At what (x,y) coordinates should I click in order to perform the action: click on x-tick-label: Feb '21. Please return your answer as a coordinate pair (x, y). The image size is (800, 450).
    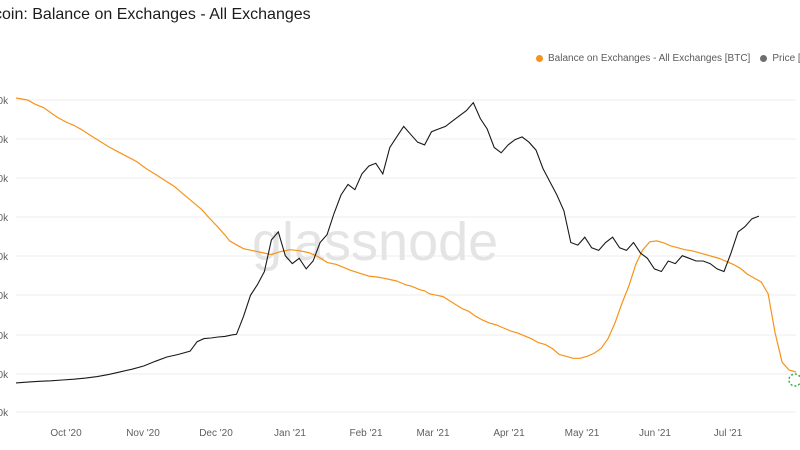
    Looking at the image, I should click on (365, 433).